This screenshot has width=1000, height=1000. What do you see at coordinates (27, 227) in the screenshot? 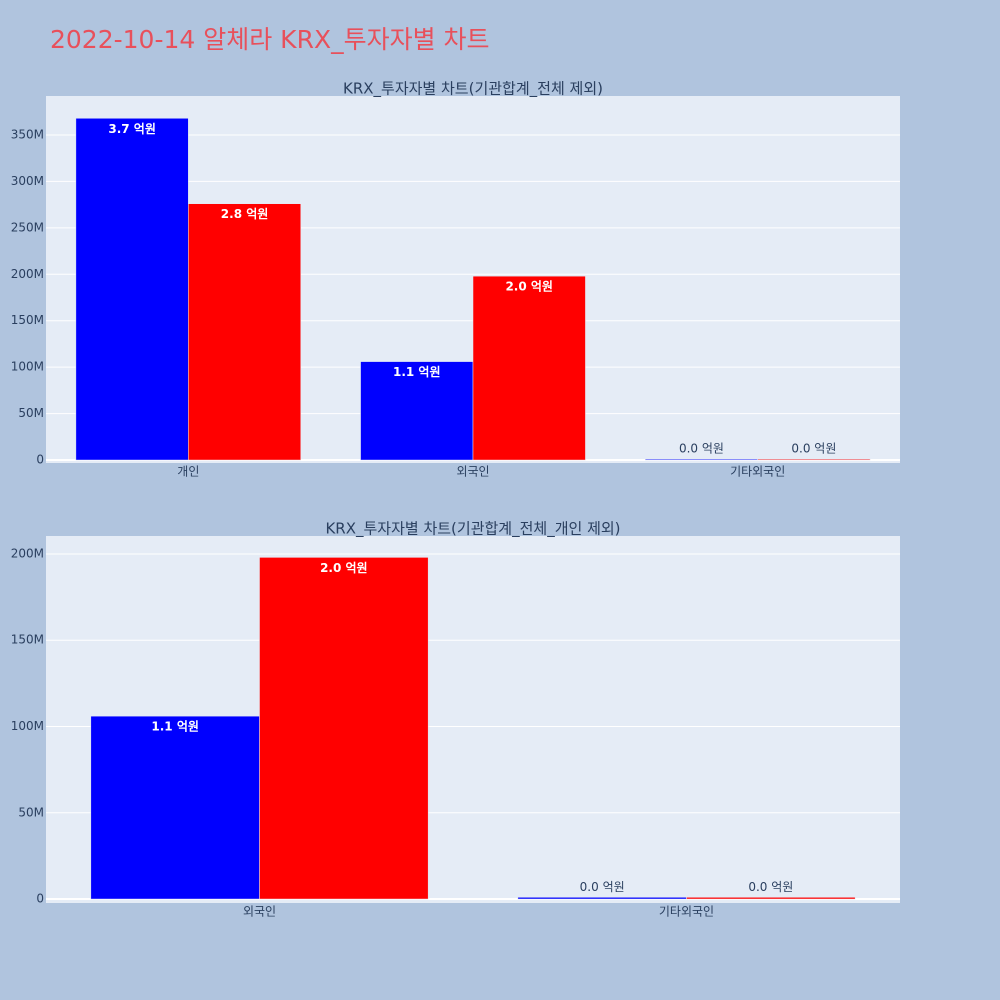
I see `y-tick-label: 250M` at bounding box center [27, 227].